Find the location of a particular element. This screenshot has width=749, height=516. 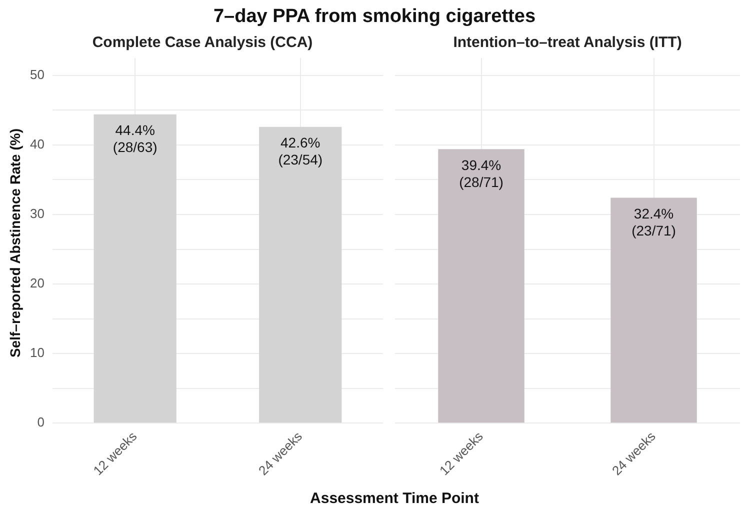

chart-subtitle: Complete Case Analysis (CCA) is located at coordinates (202, 43).